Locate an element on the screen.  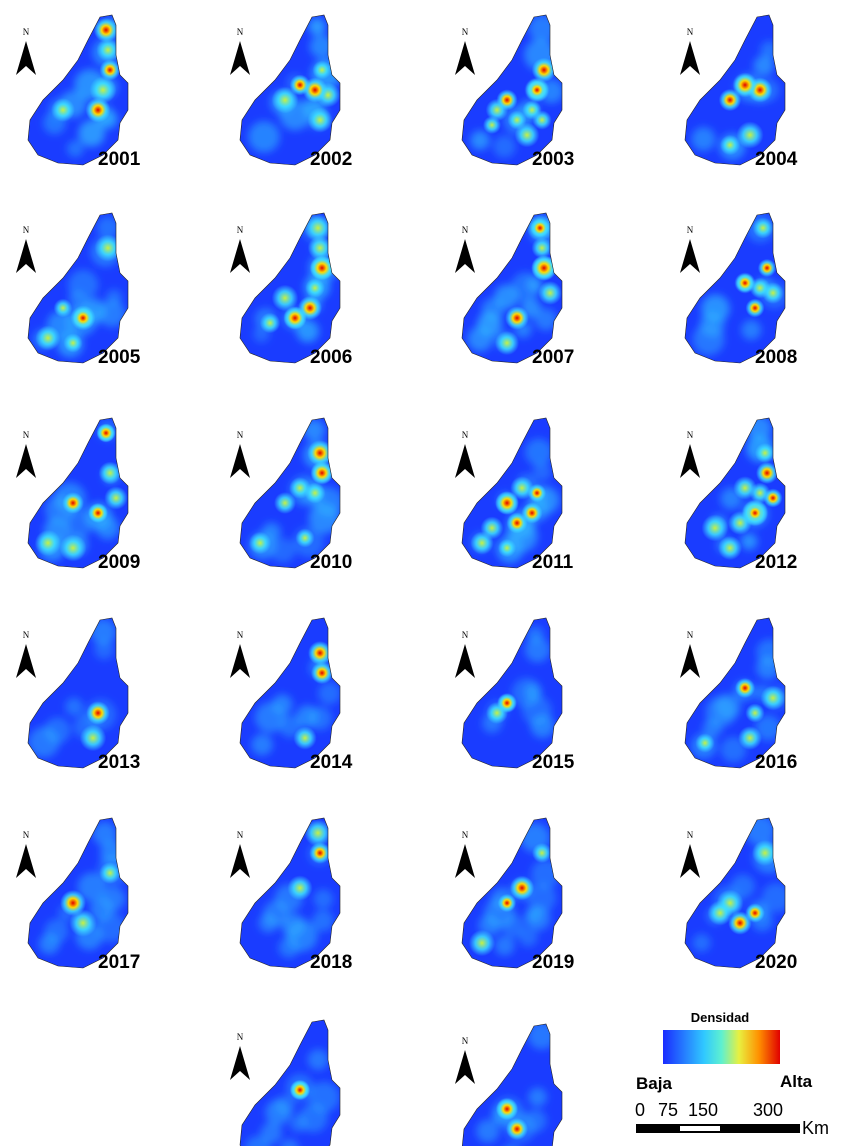
year-label: 2007 is located at coordinates (553, 357).